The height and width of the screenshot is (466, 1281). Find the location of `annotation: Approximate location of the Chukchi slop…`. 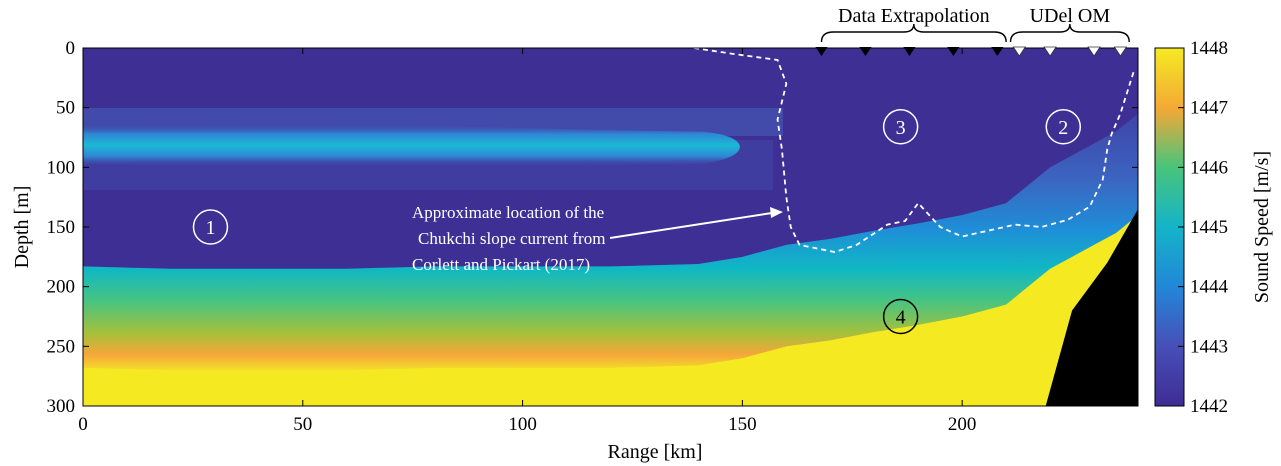

annotation: Approximate location of the Chukchi slop… is located at coordinates (597, 238).